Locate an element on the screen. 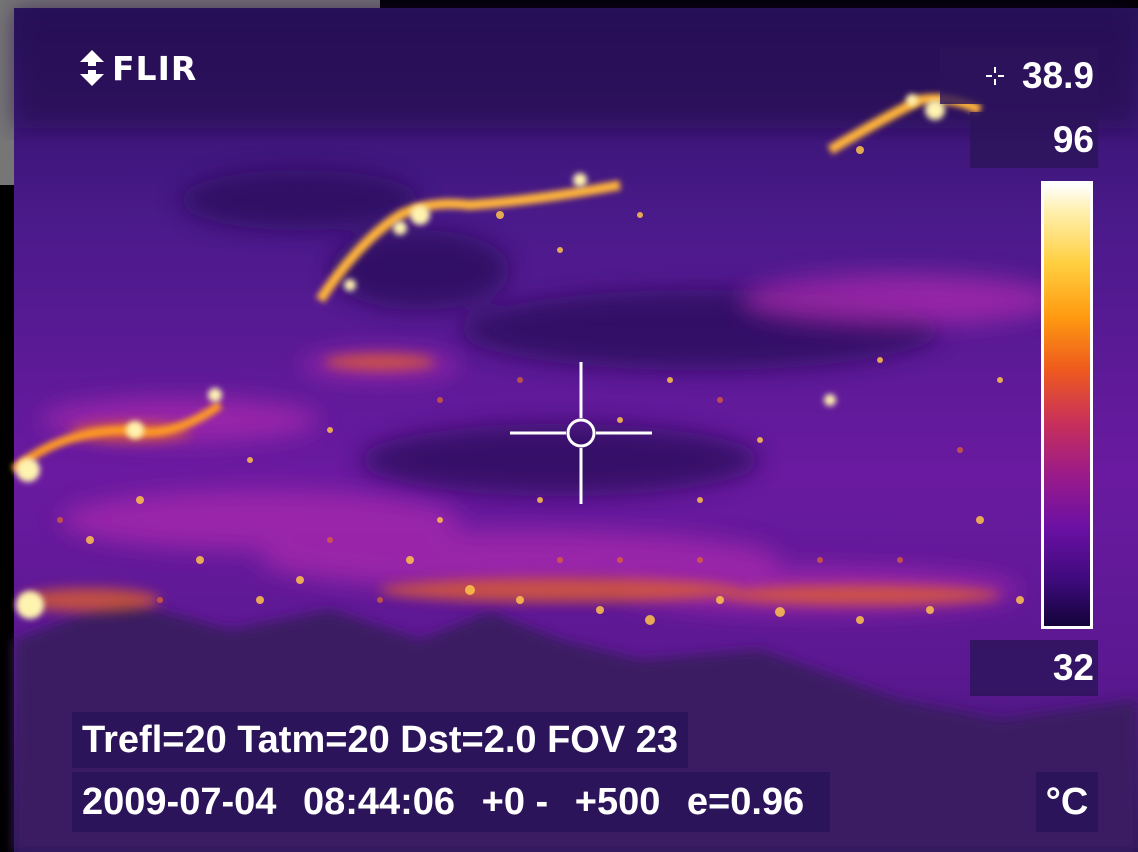 This screenshot has height=852, width=1138. scale-min-label: 32 is located at coordinates (1034, 668).